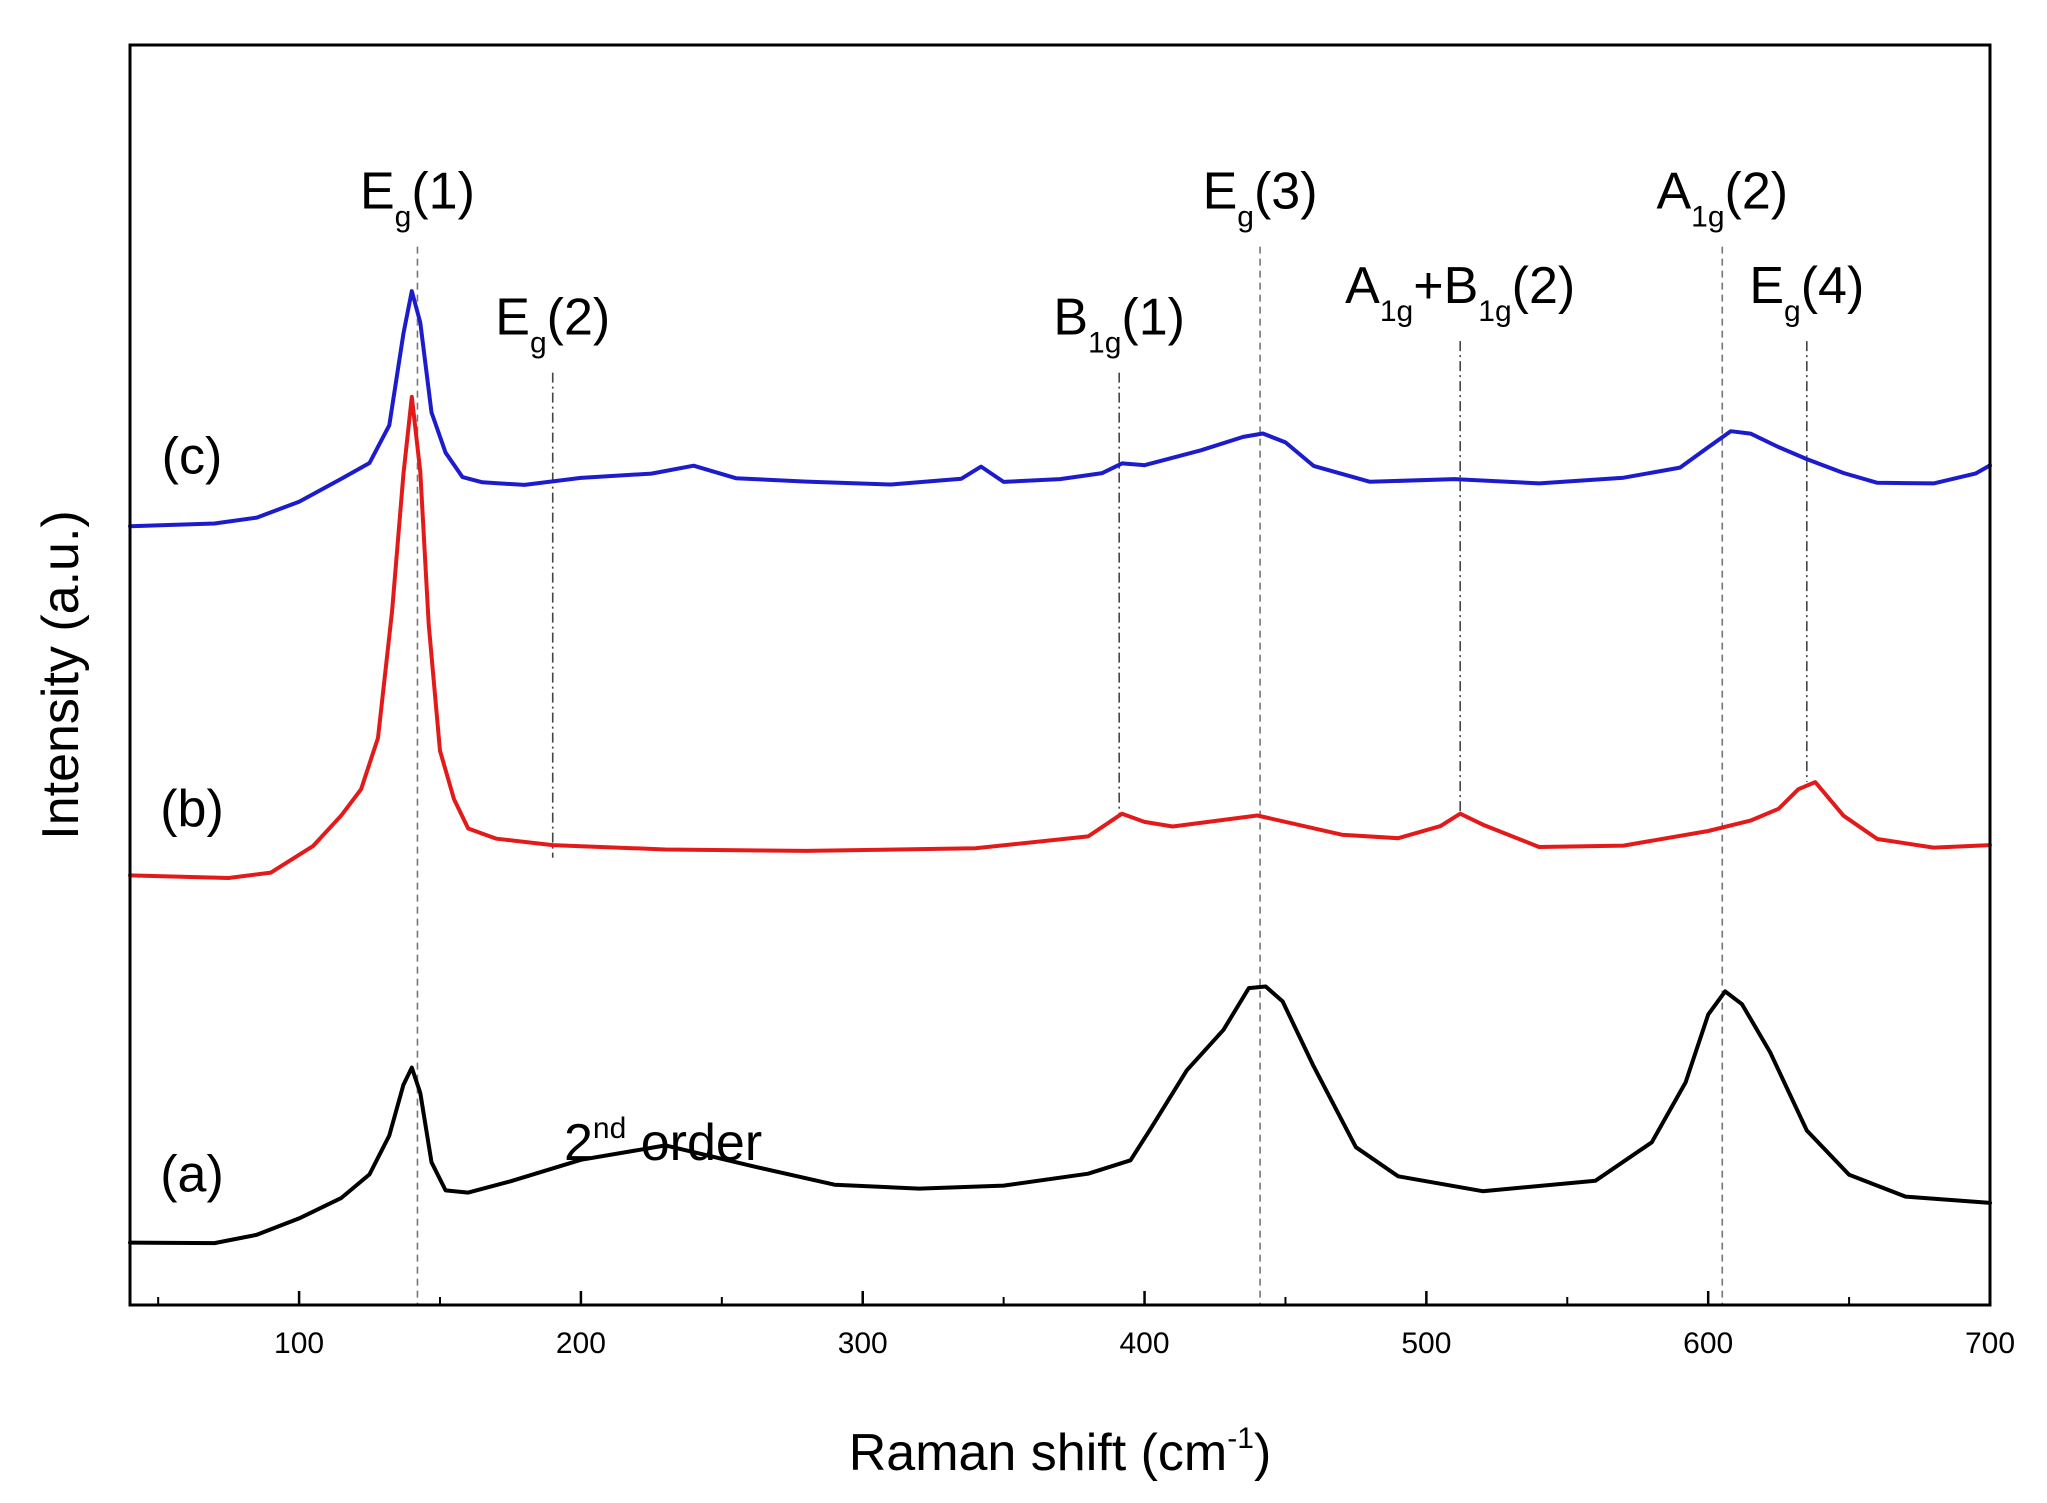  What do you see at coordinates (1119, 324) in the screenshot?
I see `mode-label-b1g1: B1g(1)` at bounding box center [1119, 324].